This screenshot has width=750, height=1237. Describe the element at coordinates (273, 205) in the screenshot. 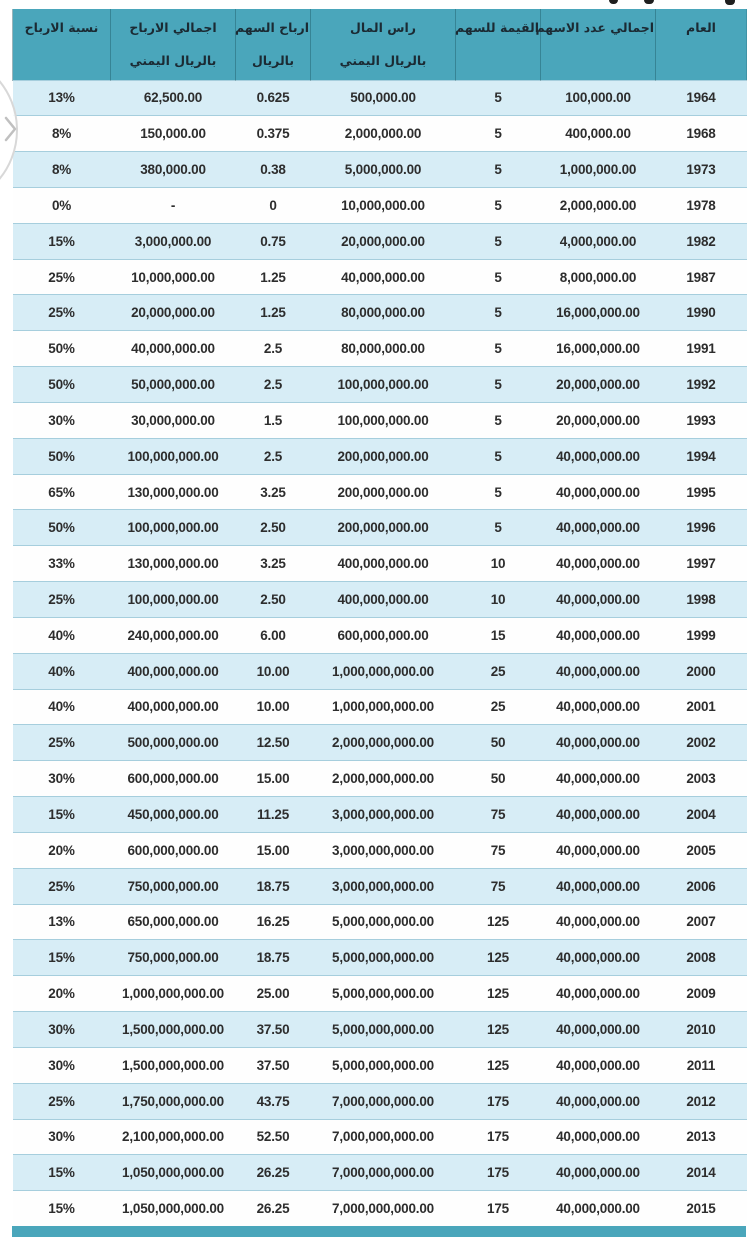

I see `cell-eps: 0` at that location.